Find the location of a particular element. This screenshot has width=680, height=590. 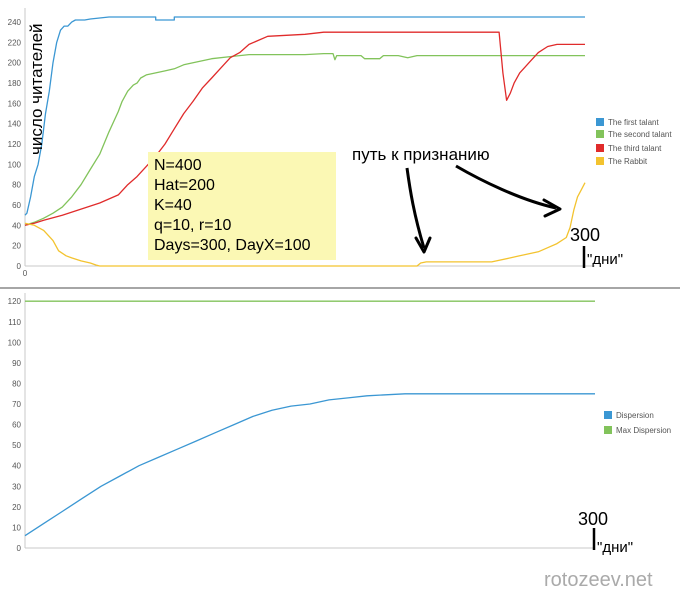

legend-swatch-max-dispersion is located at coordinates (608, 430).